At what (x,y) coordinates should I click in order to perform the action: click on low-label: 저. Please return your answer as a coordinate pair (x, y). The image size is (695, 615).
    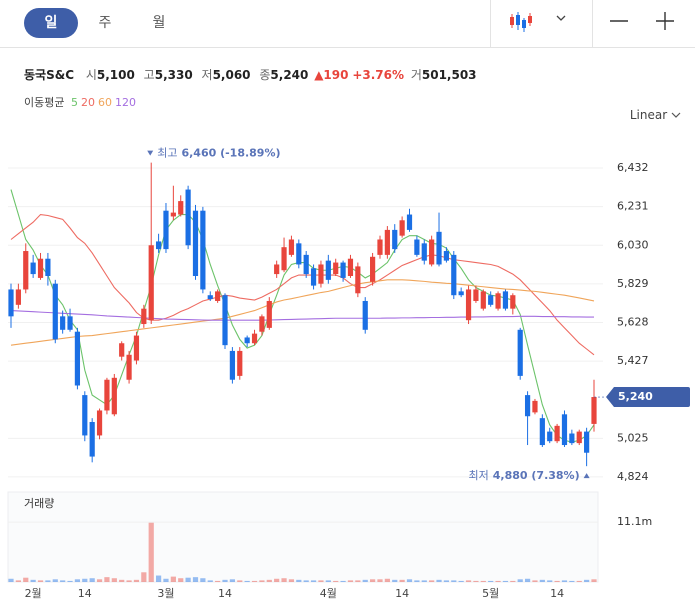
    Looking at the image, I should click on (207, 75).